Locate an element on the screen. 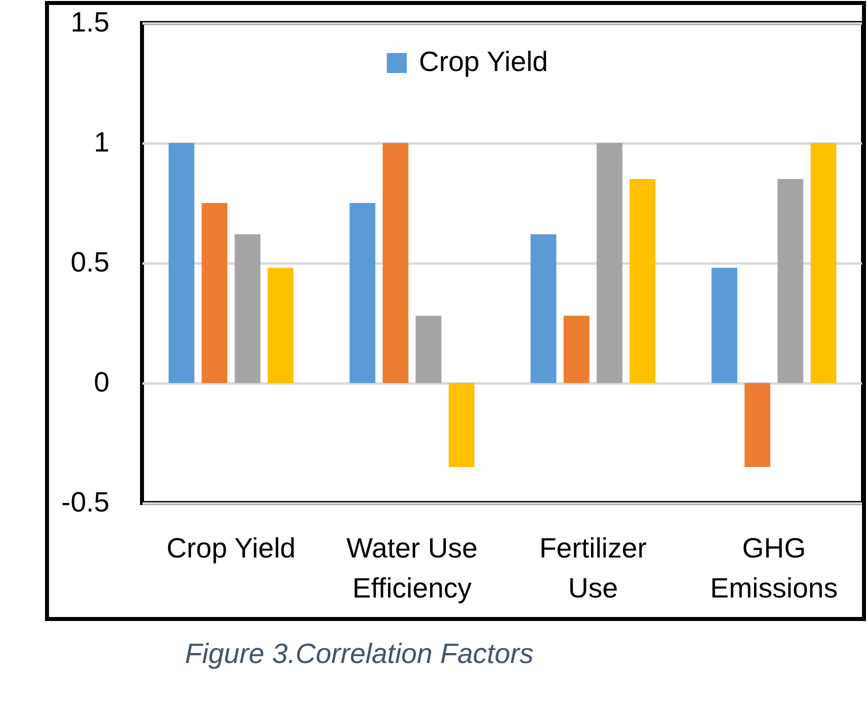 The width and height of the screenshot is (867, 718). y-tick-label: -0.5 is located at coordinates (85, 502).